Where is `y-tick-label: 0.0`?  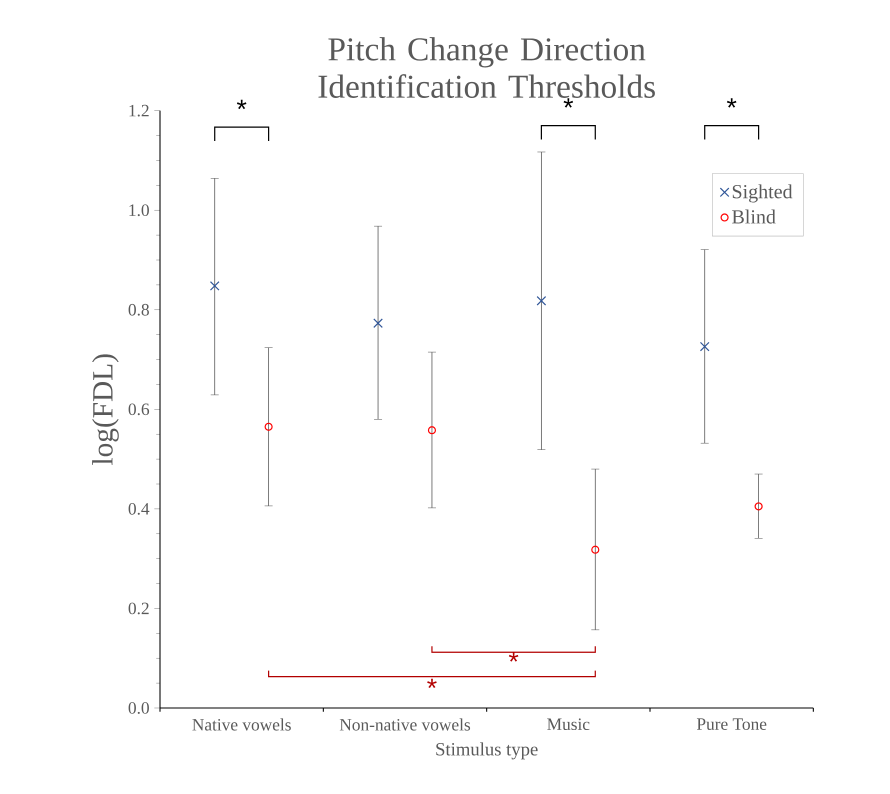
y-tick-label: 0.0 is located at coordinates (138, 708).